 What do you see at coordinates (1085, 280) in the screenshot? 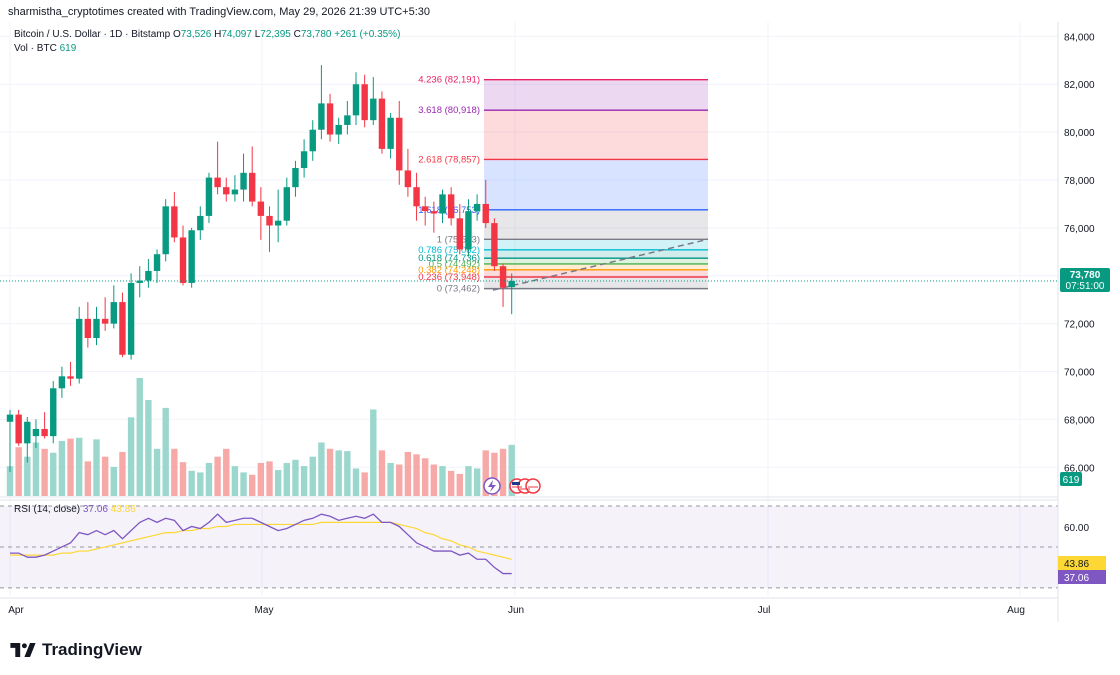
I see `current-price-badge: 73,780 07:51:00` at bounding box center [1085, 280].